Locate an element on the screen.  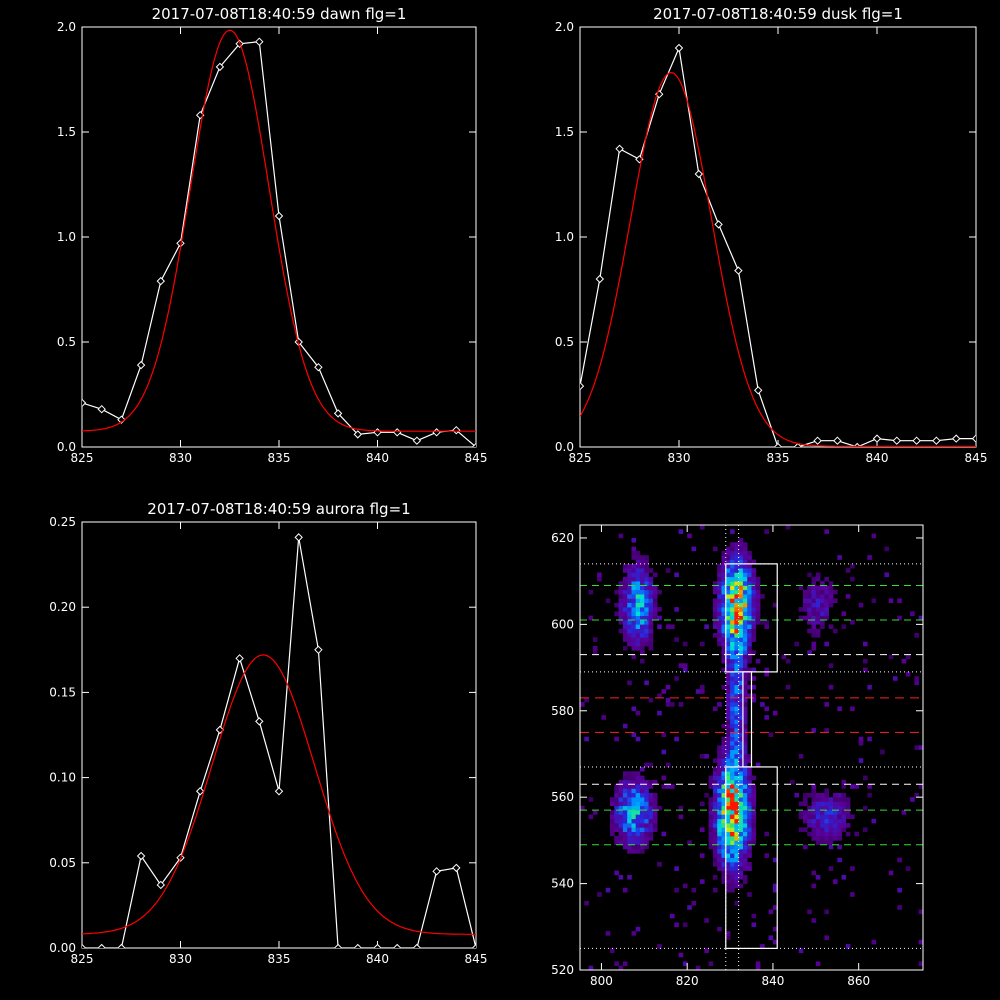
y-tick-label: 1.0 is located at coordinates (66, 237).